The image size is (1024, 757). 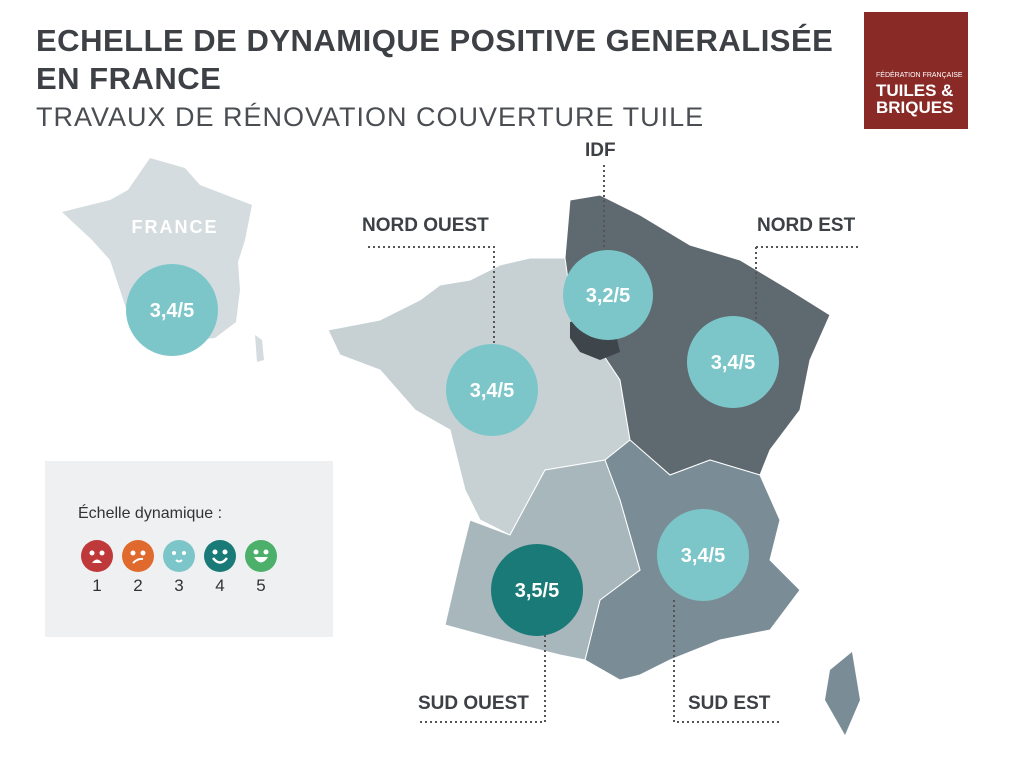 I want to click on nord-ouest-value: 3,4/5, so click(x=492, y=391).